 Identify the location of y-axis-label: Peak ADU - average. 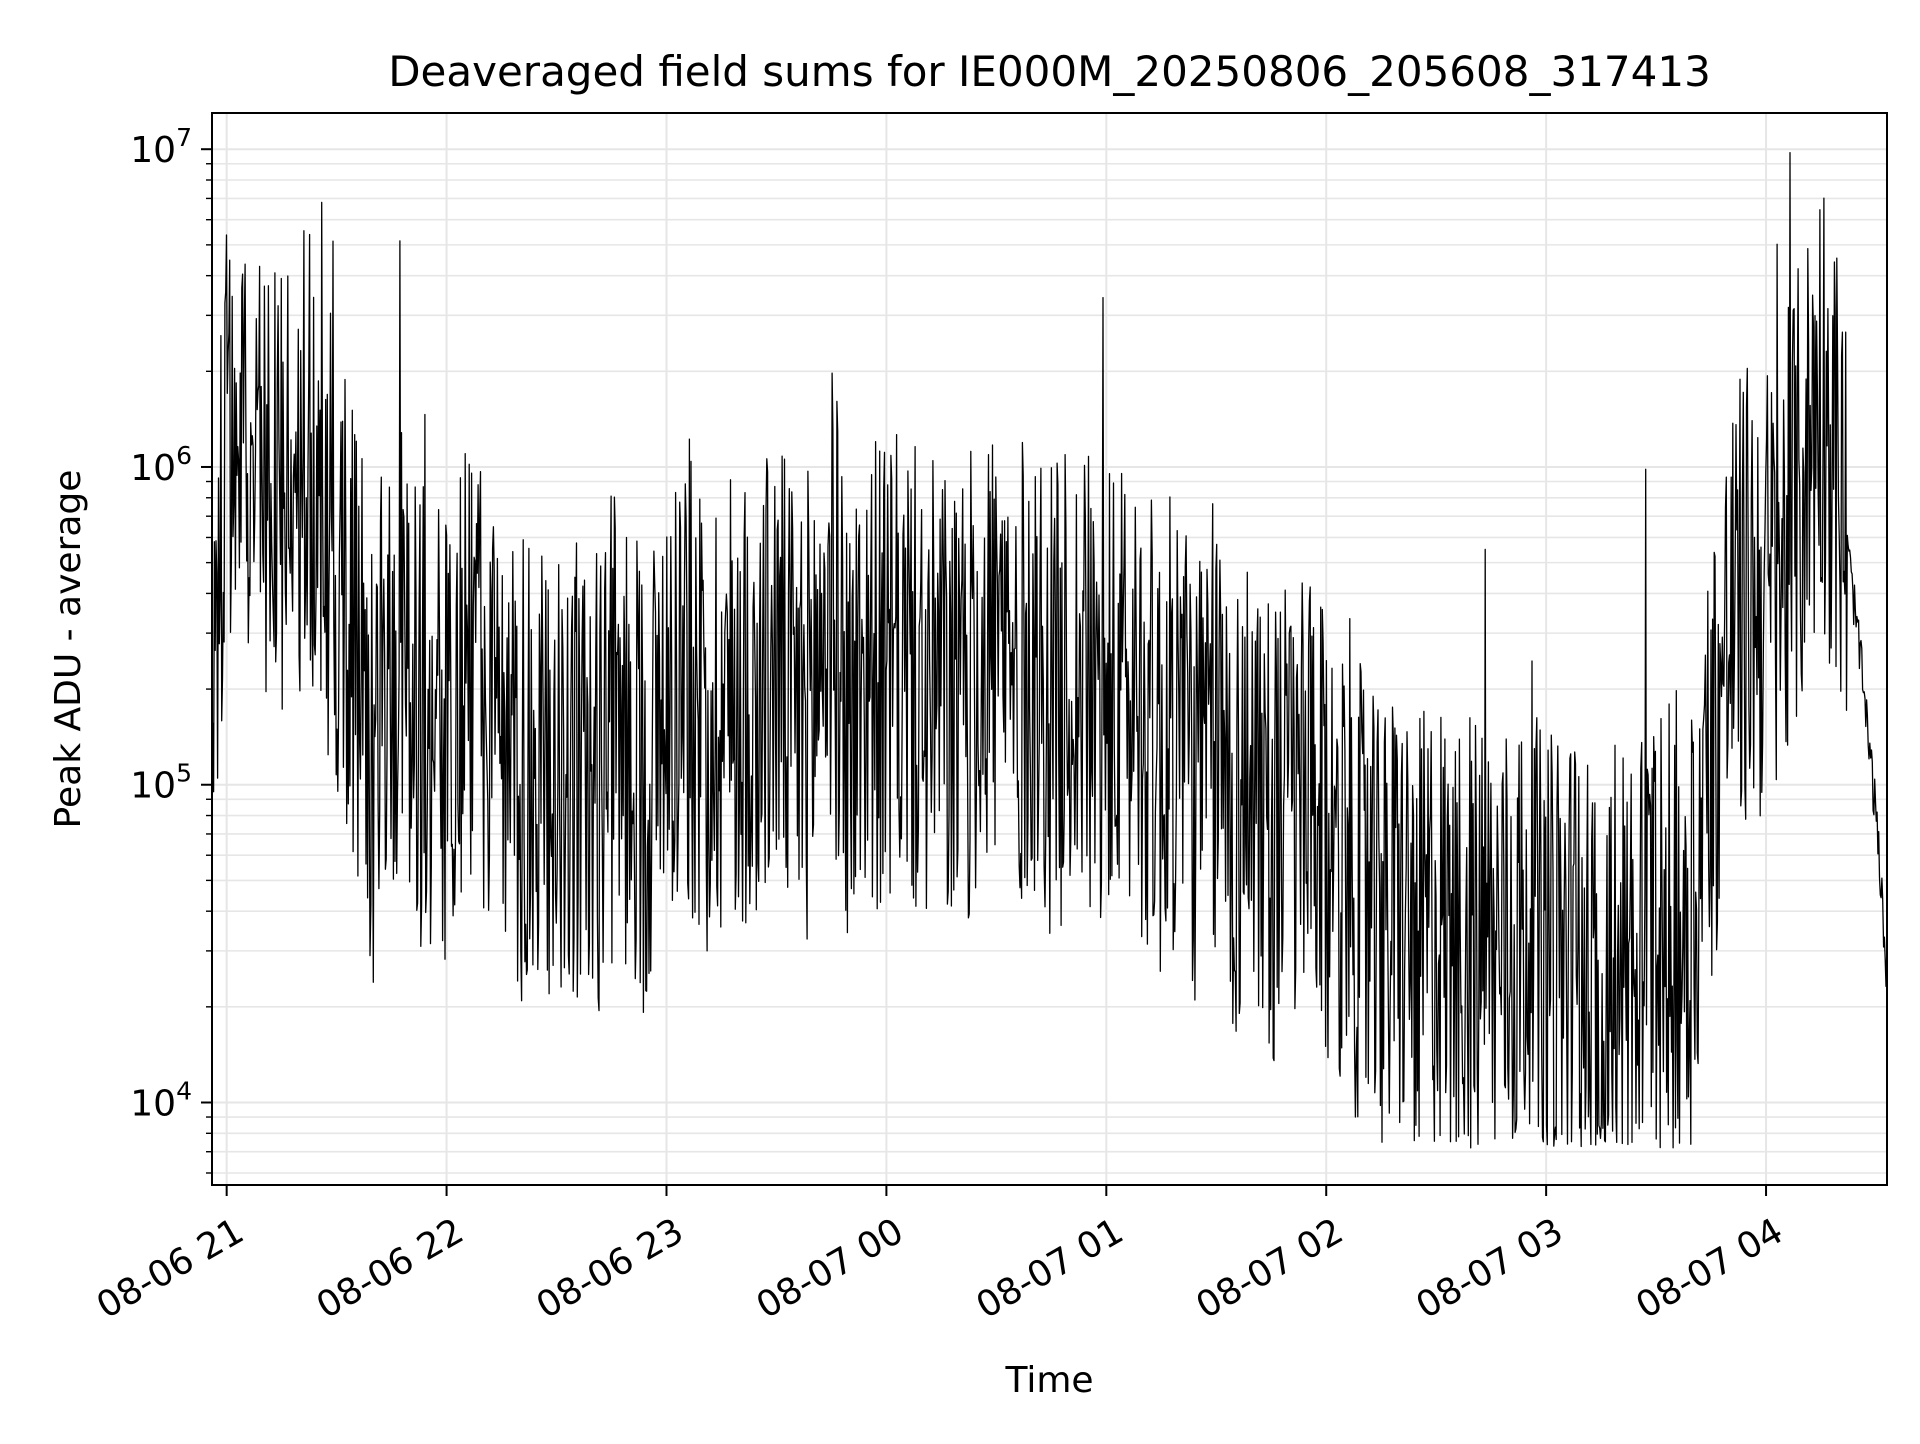
(68, 649).